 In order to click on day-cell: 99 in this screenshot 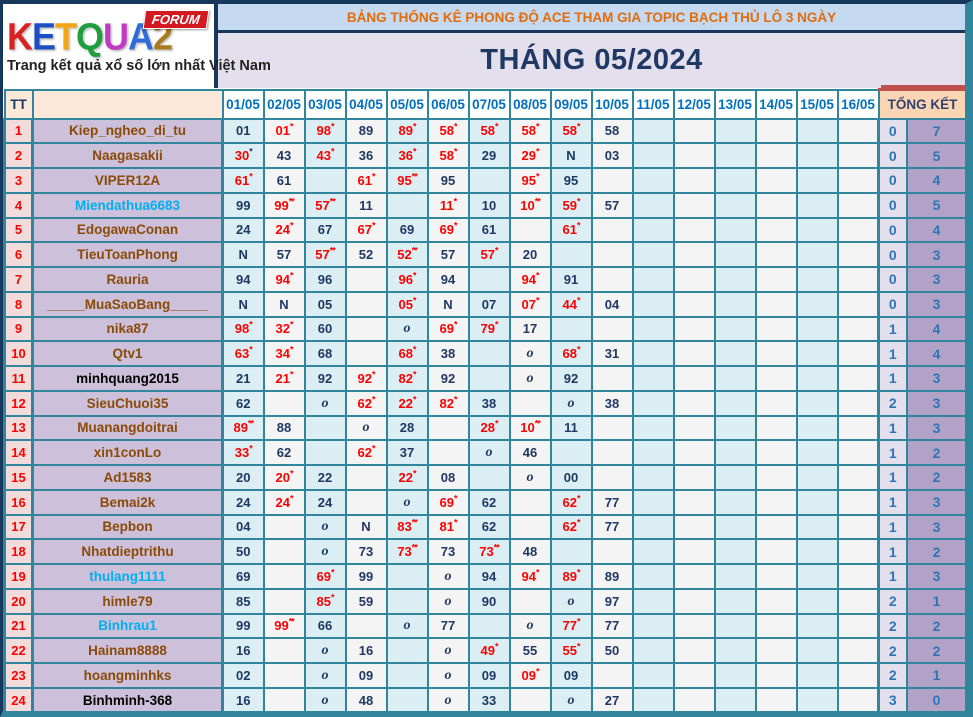, I will do `click(366, 576)`.